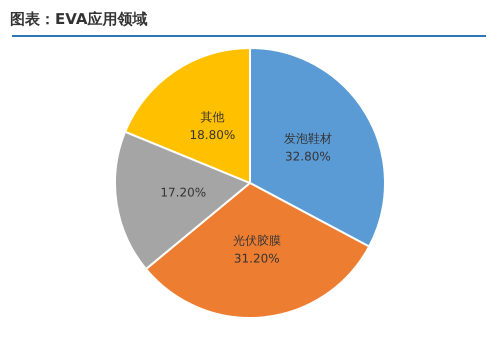 This screenshot has width=500, height=362. What do you see at coordinates (212, 117) in the screenshot?
I see `slice-label: 其他` at bounding box center [212, 117].